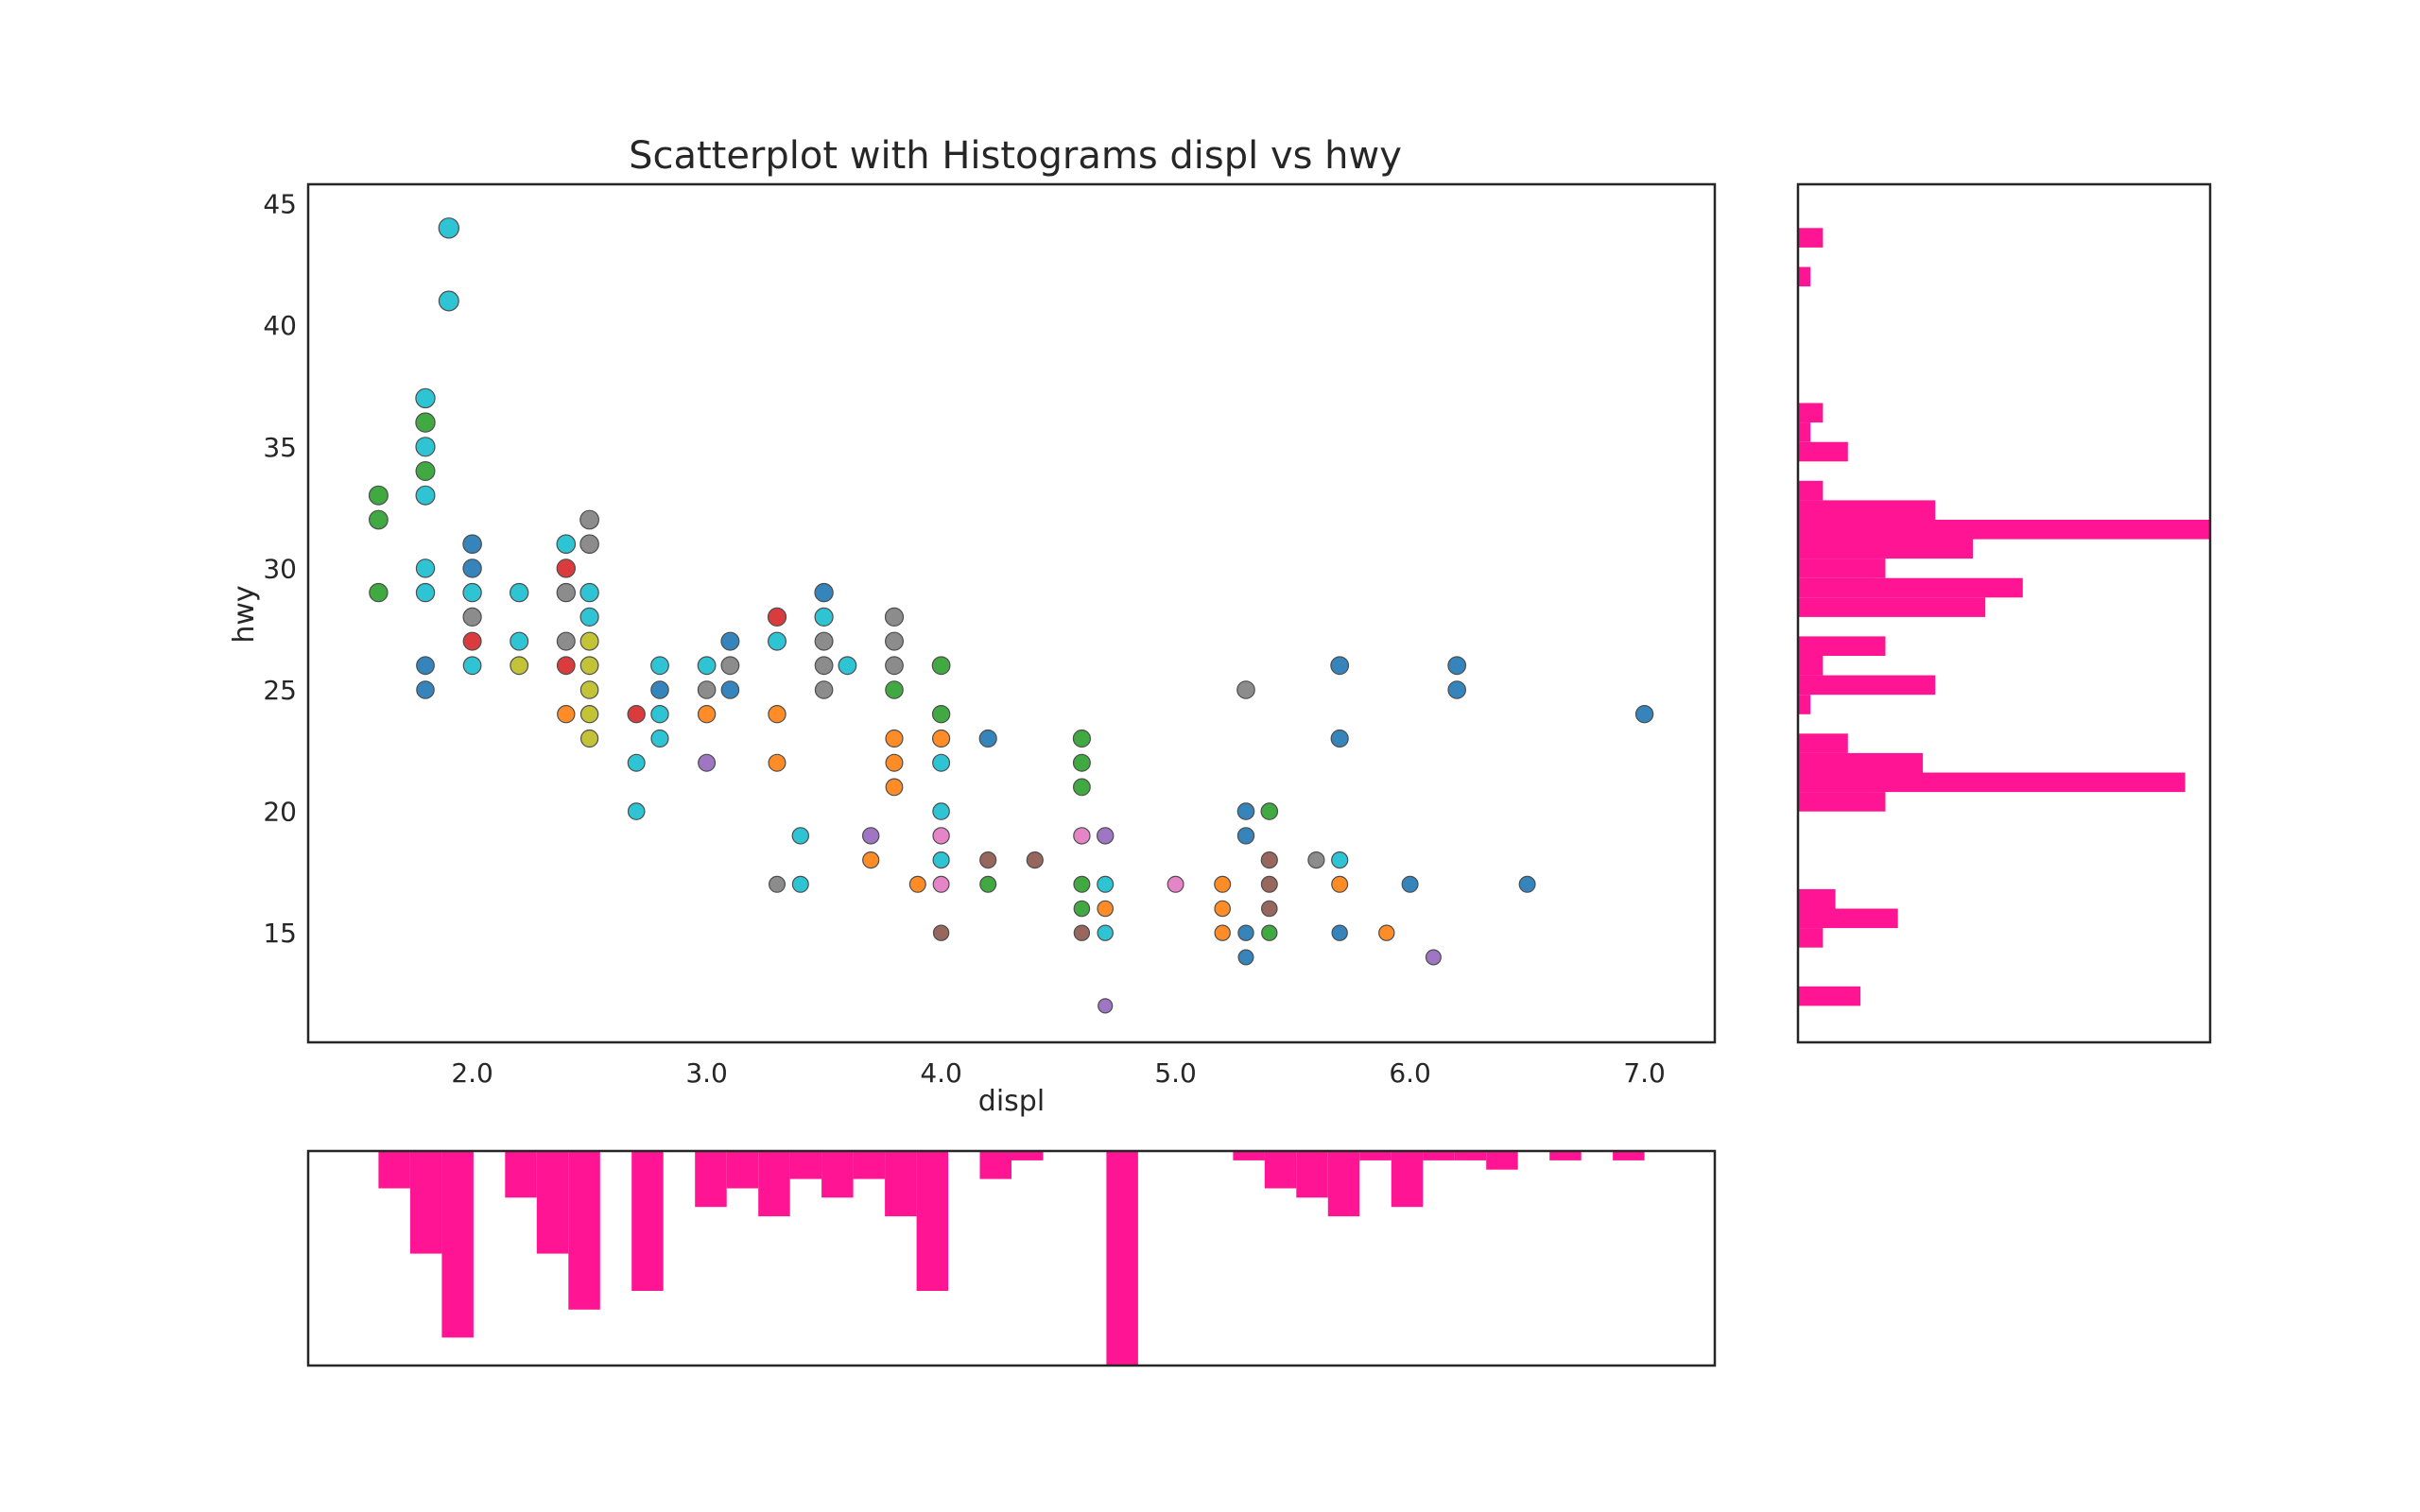 The image size is (2420, 1512). What do you see at coordinates (1175, 1073) in the screenshot?
I see `x-tick-label: 5.0` at bounding box center [1175, 1073].